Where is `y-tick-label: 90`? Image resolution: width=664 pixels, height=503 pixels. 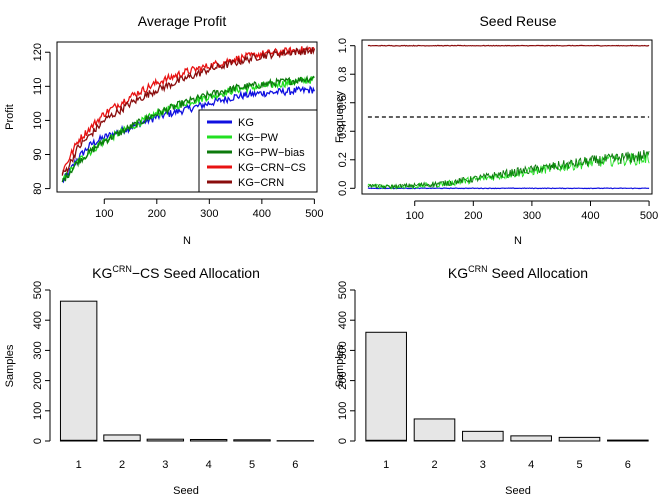
y-tick-label: 90 is located at coordinates (38, 154).